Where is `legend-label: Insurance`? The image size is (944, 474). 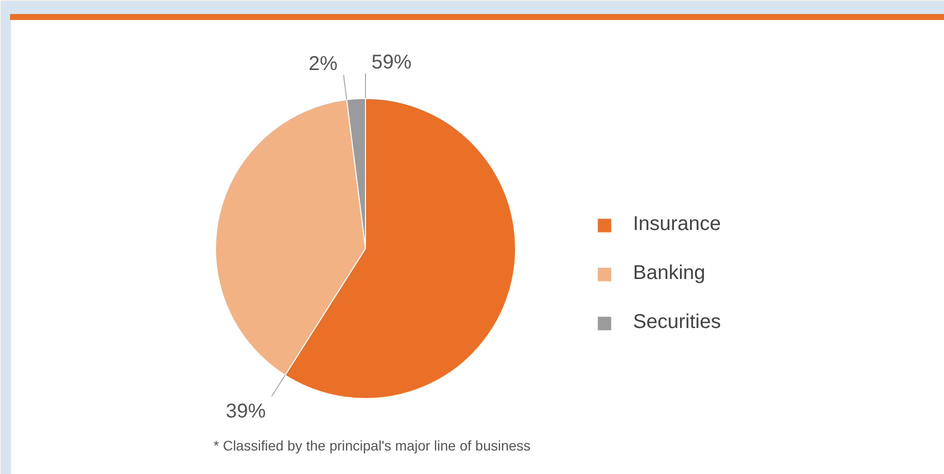
legend-label: Insurance is located at coordinates (677, 224).